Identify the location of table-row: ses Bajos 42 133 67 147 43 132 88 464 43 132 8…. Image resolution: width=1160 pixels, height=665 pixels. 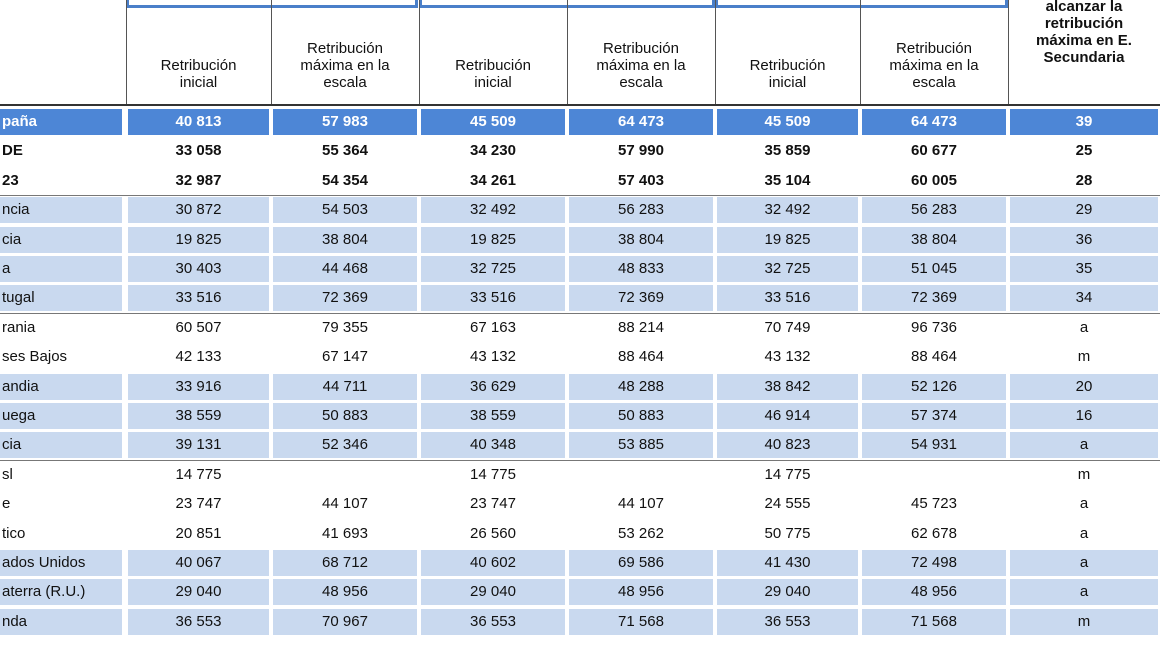
(580, 358).